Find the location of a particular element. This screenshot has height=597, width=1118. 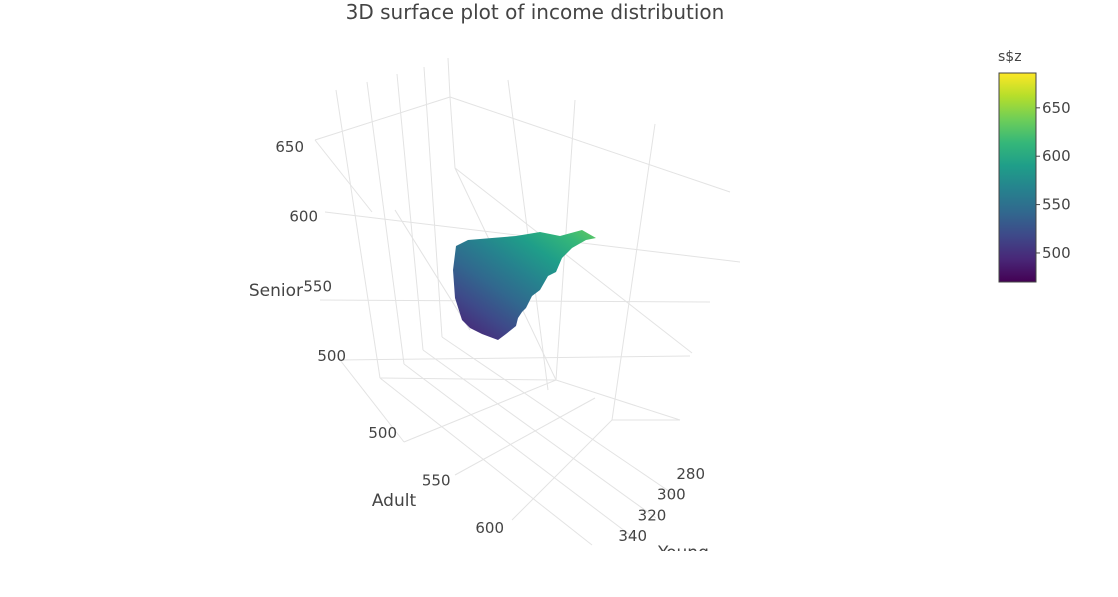

colorbar: s$z 500 550 600 650 is located at coordinates (1034, 166).